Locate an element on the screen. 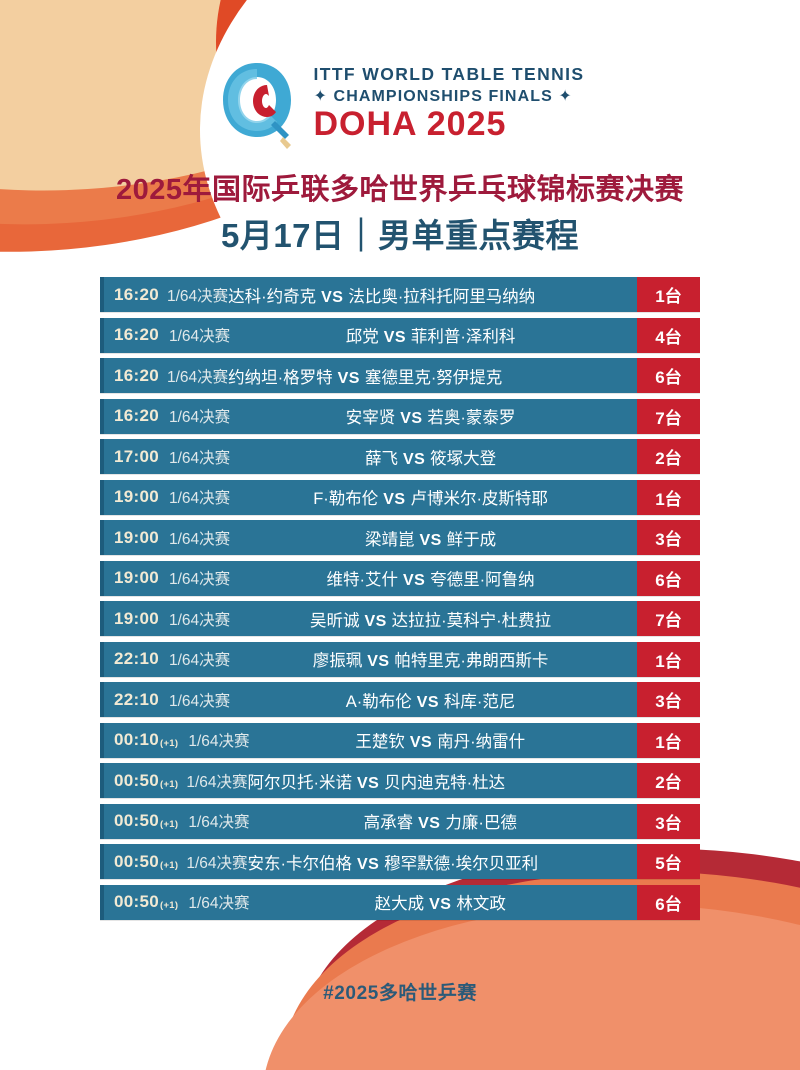  match-time: 00:50 (+1) is located at coordinates (146, 780).